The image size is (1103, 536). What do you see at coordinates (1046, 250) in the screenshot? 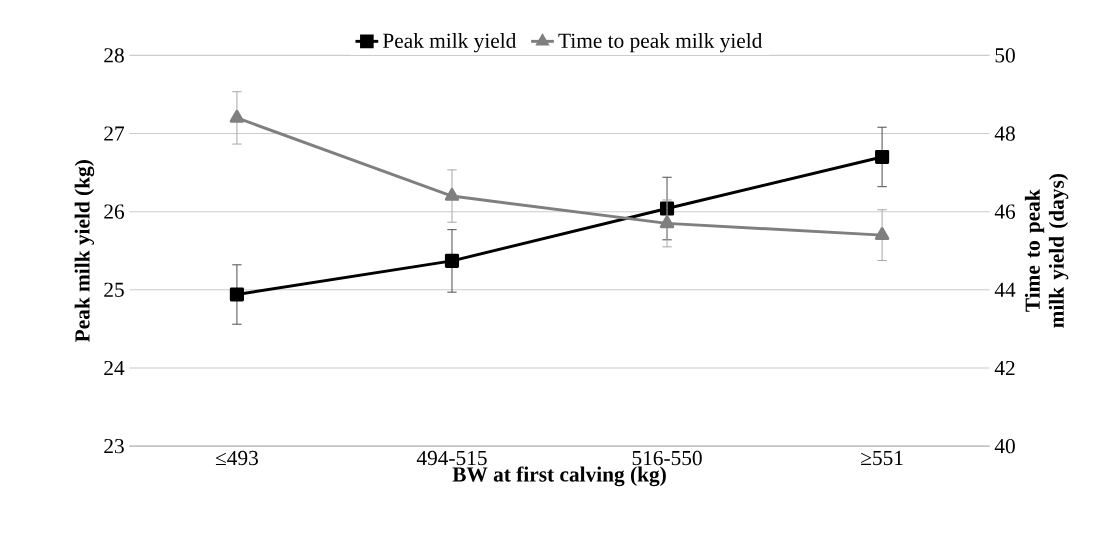
I see `y2-axis-title: Time to peak milk yield (days)` at bounding box center [1046, 250].